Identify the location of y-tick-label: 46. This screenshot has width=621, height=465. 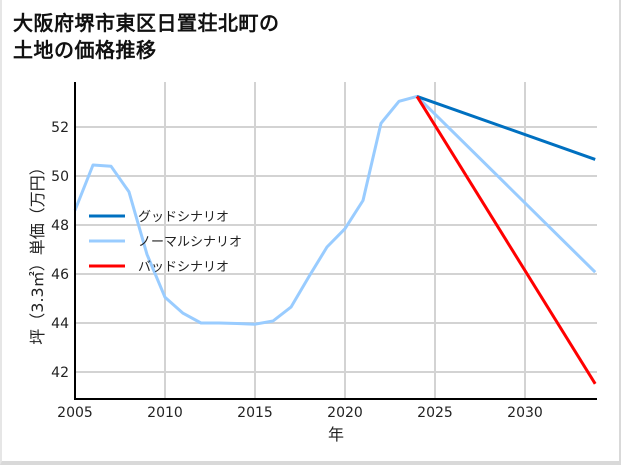
(60, 275).